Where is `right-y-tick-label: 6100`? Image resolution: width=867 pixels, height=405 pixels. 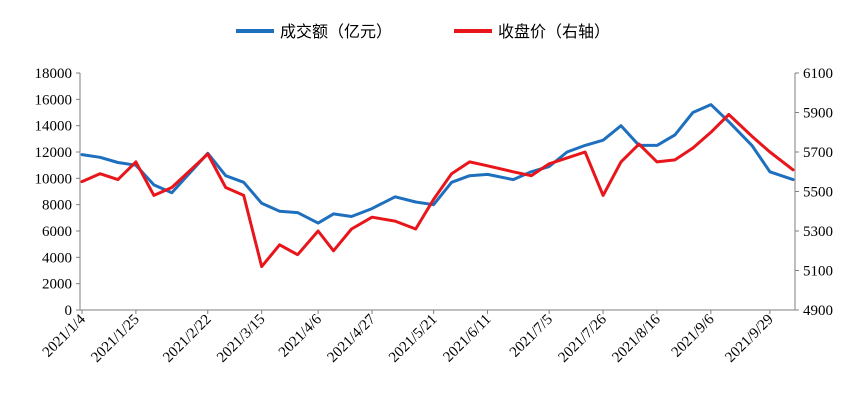 right-y-tick-label: 6100 is located at coordinates (818, 74).